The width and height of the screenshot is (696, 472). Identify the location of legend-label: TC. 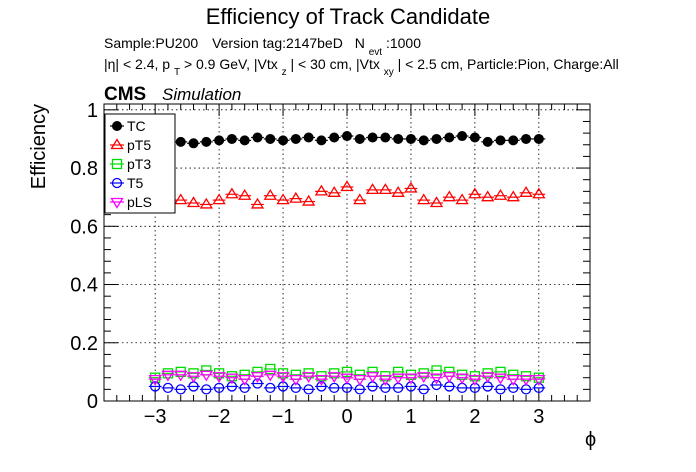
(136, 126).